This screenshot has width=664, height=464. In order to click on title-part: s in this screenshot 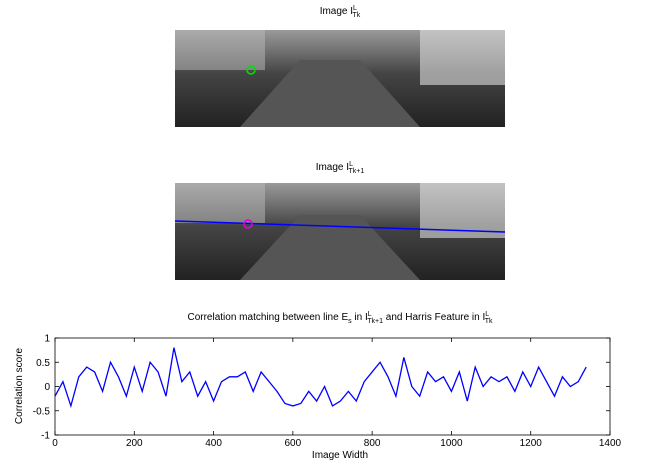, I will do `click(350, 321)`.